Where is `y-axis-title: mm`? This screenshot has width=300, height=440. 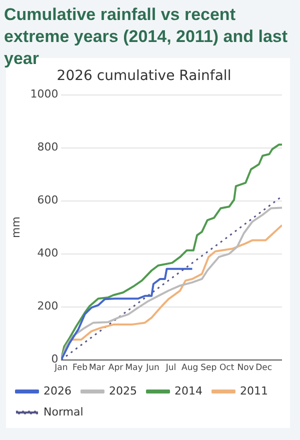
y-axis-title: mm is located at coordinates (15, 227).